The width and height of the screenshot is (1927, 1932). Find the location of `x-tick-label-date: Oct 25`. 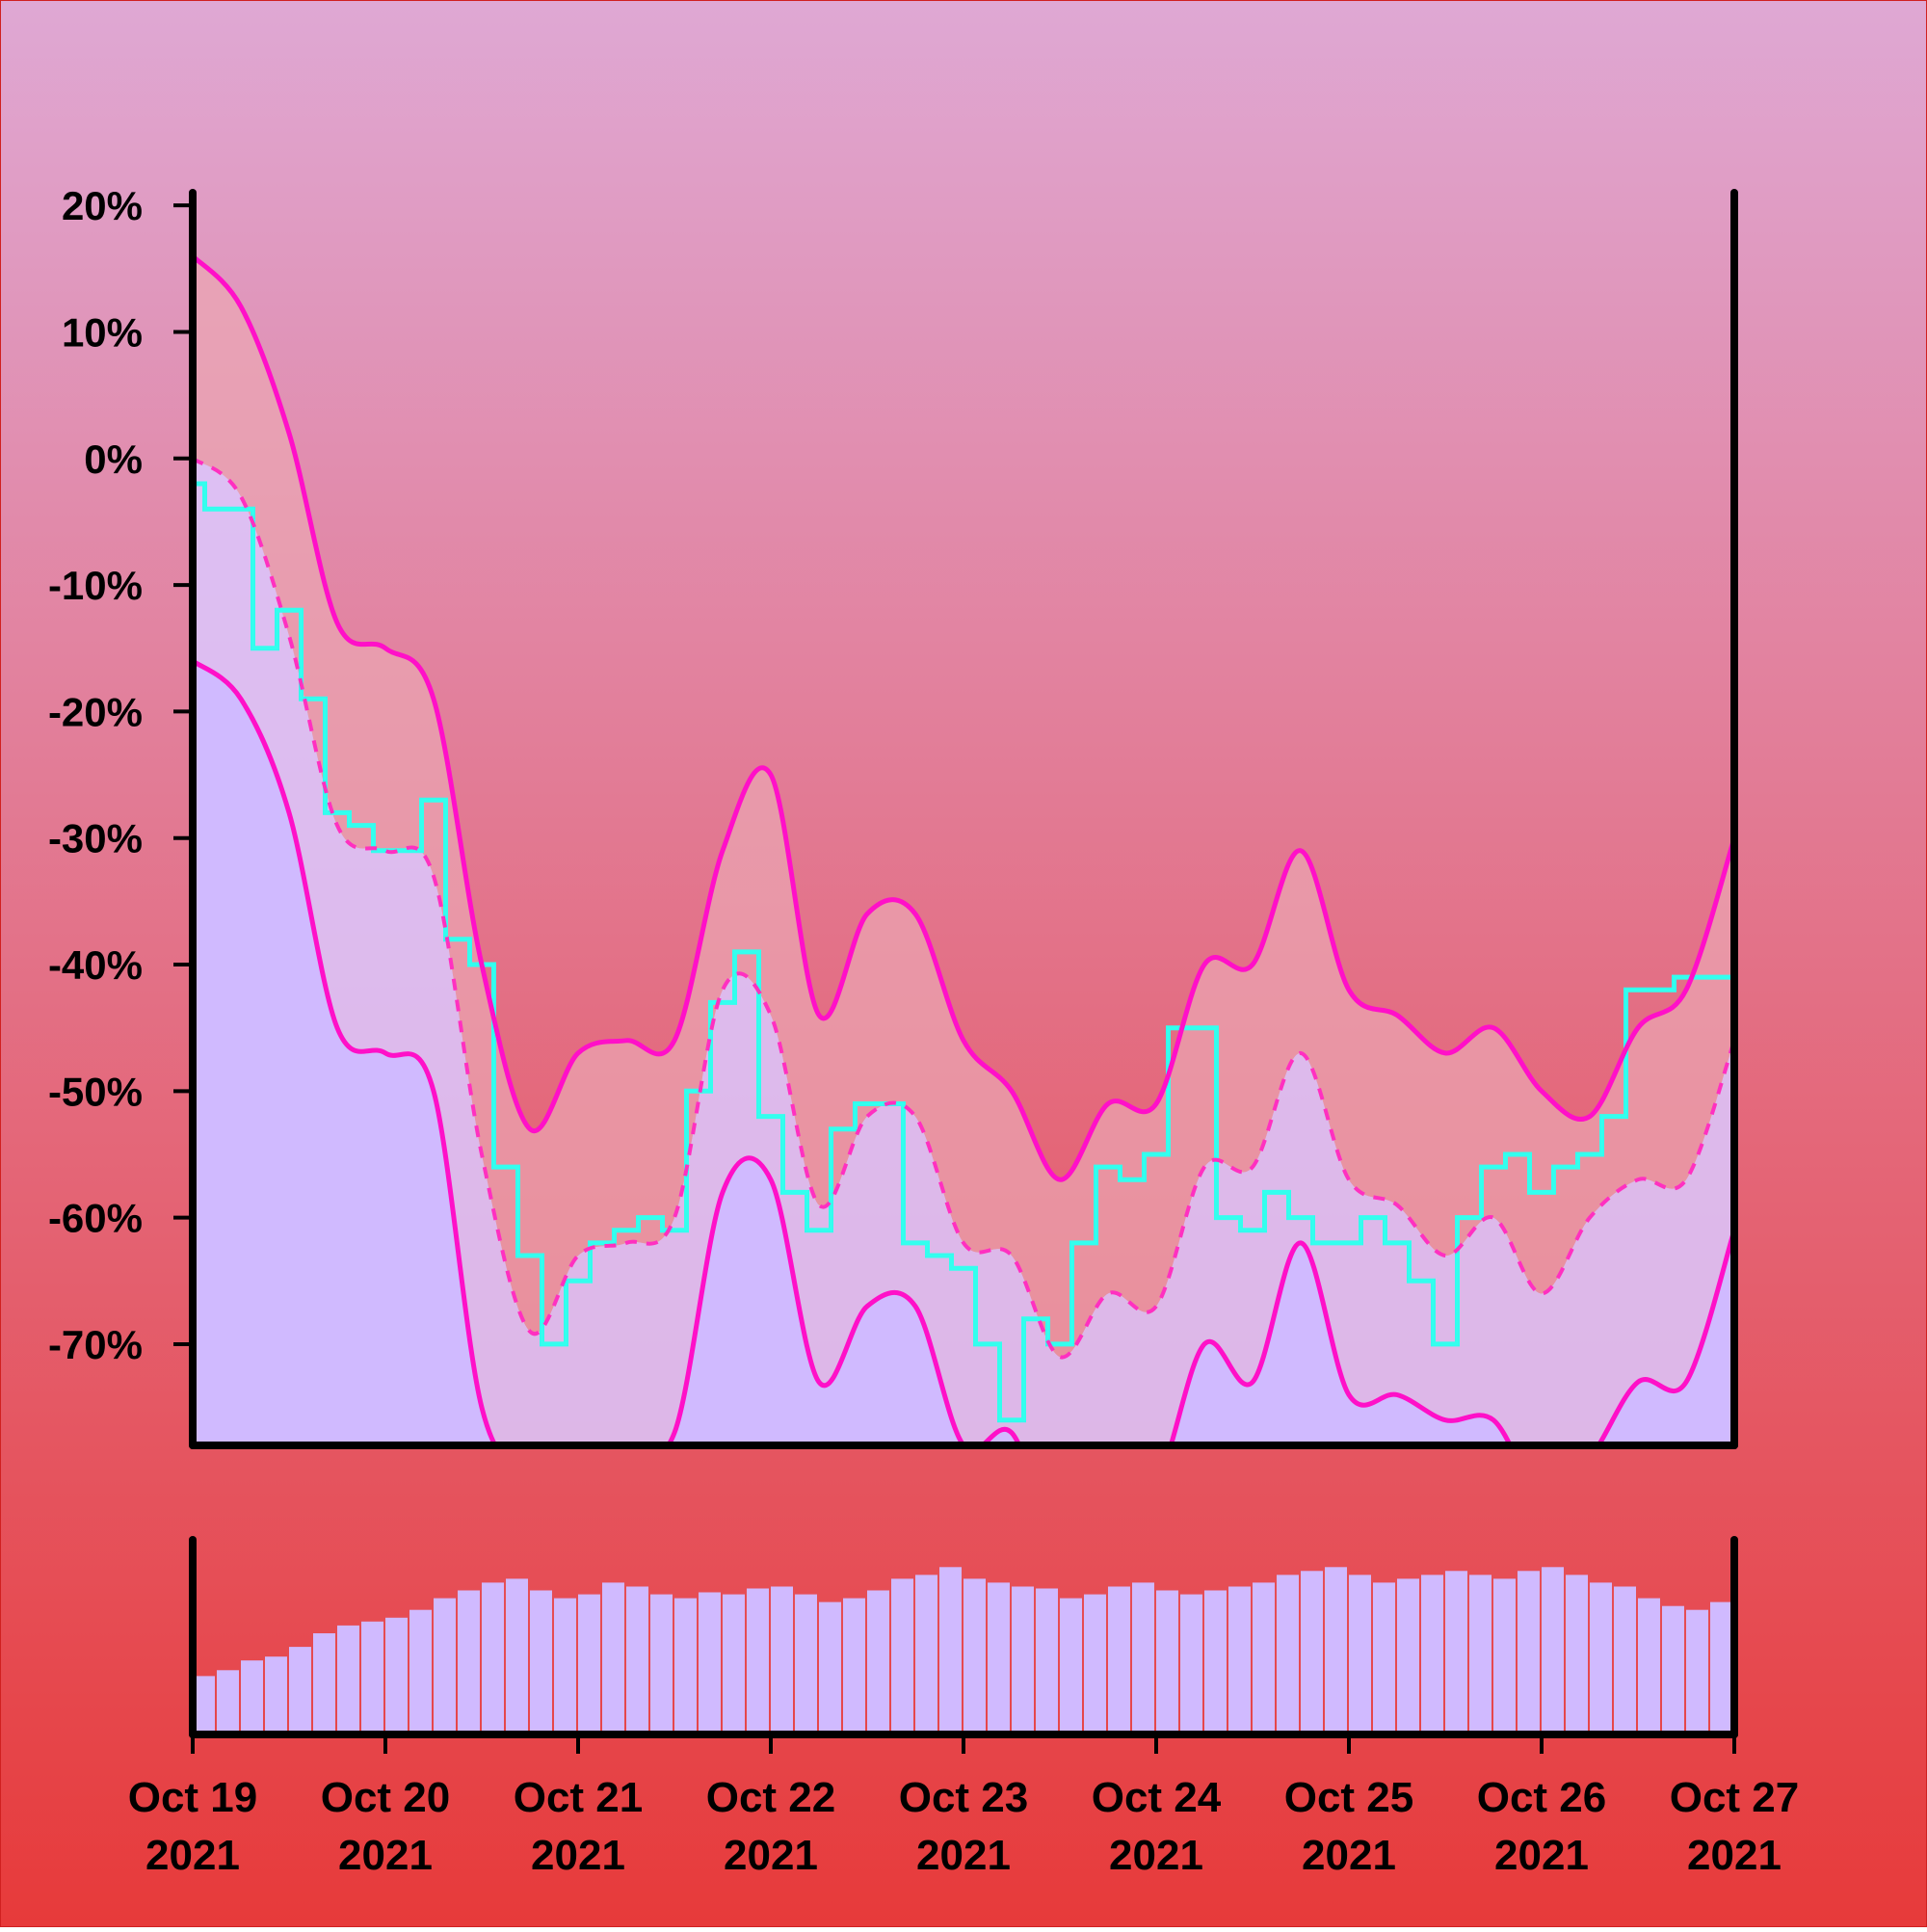

x-tick-label-date: Oct 25 is located at coordinates (1349, 1797).